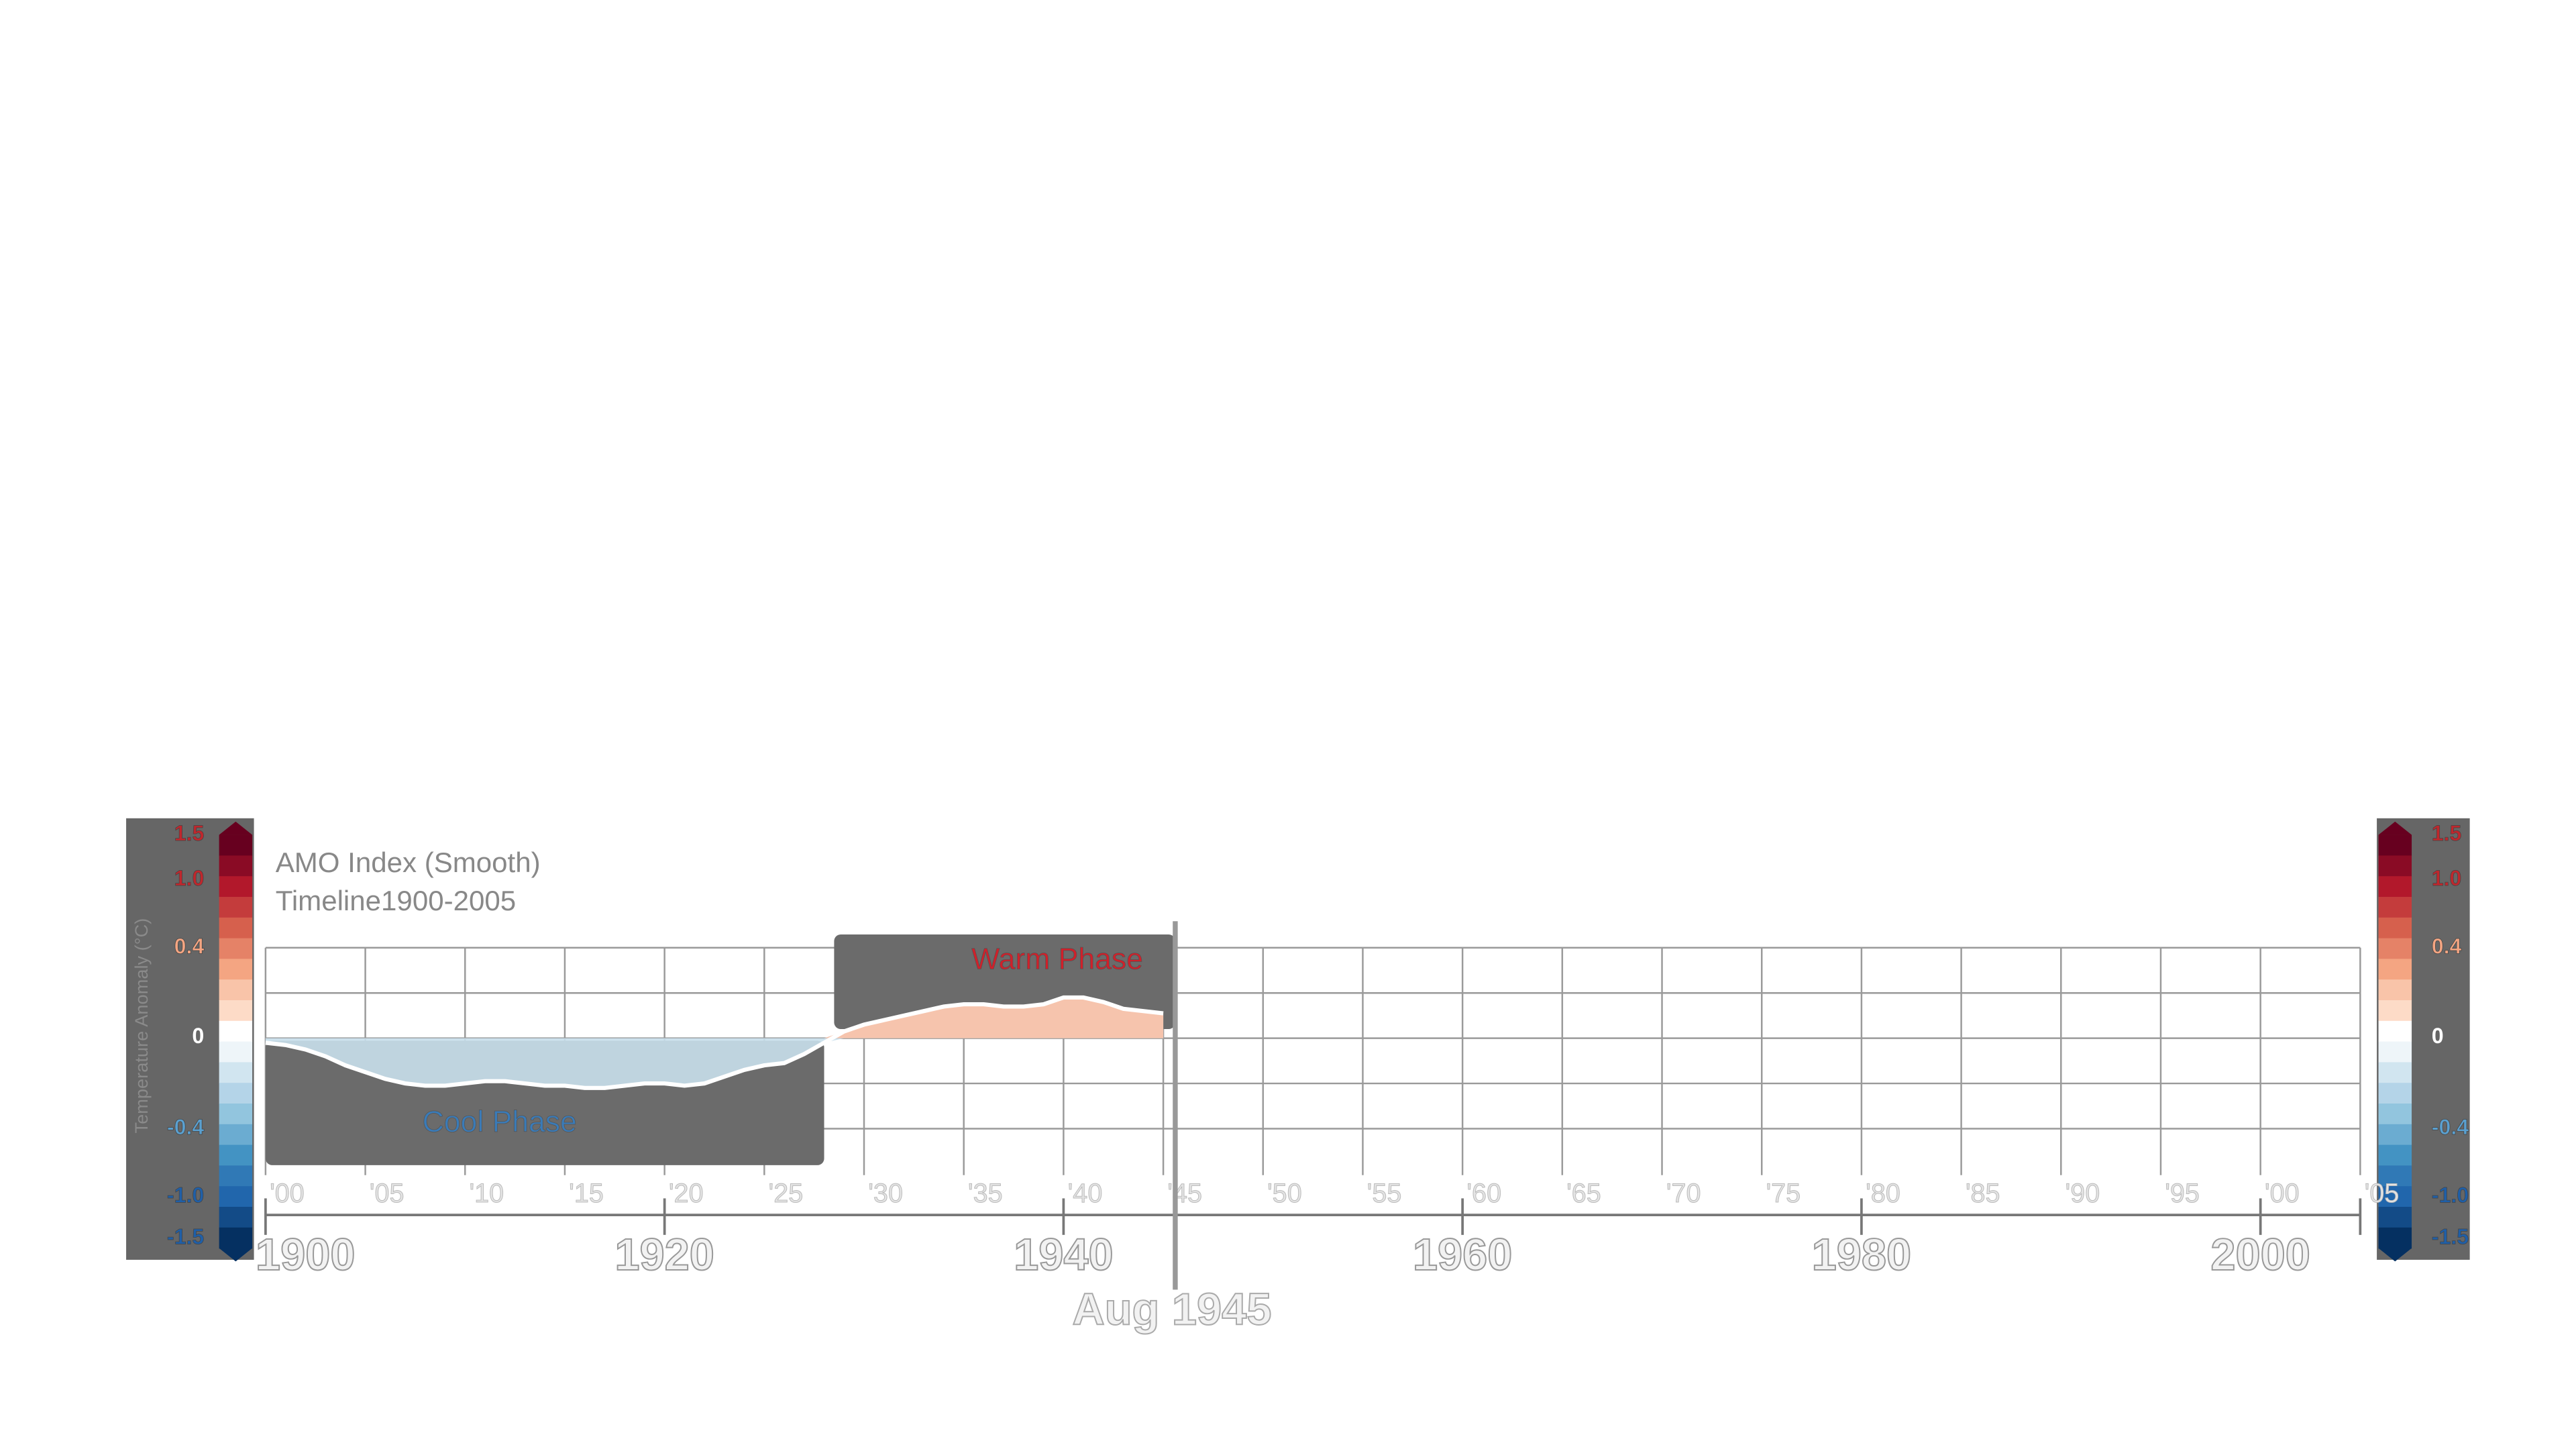 This screenshot has width=2576, height=1449. Describe the element at coordinates (1783, 1193) in the screenshot. I see `x-tick-label: '75` at that location.